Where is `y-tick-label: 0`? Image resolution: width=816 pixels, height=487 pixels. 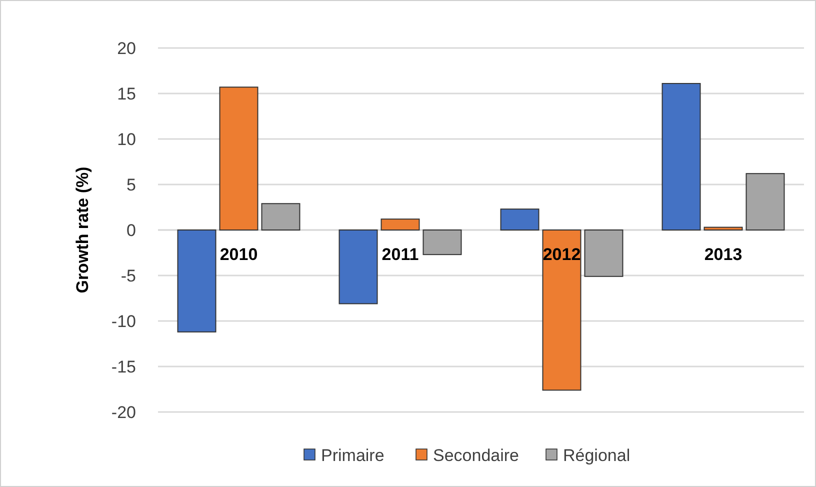
y-tick-label: 0 is located at coordinates (131, 230).